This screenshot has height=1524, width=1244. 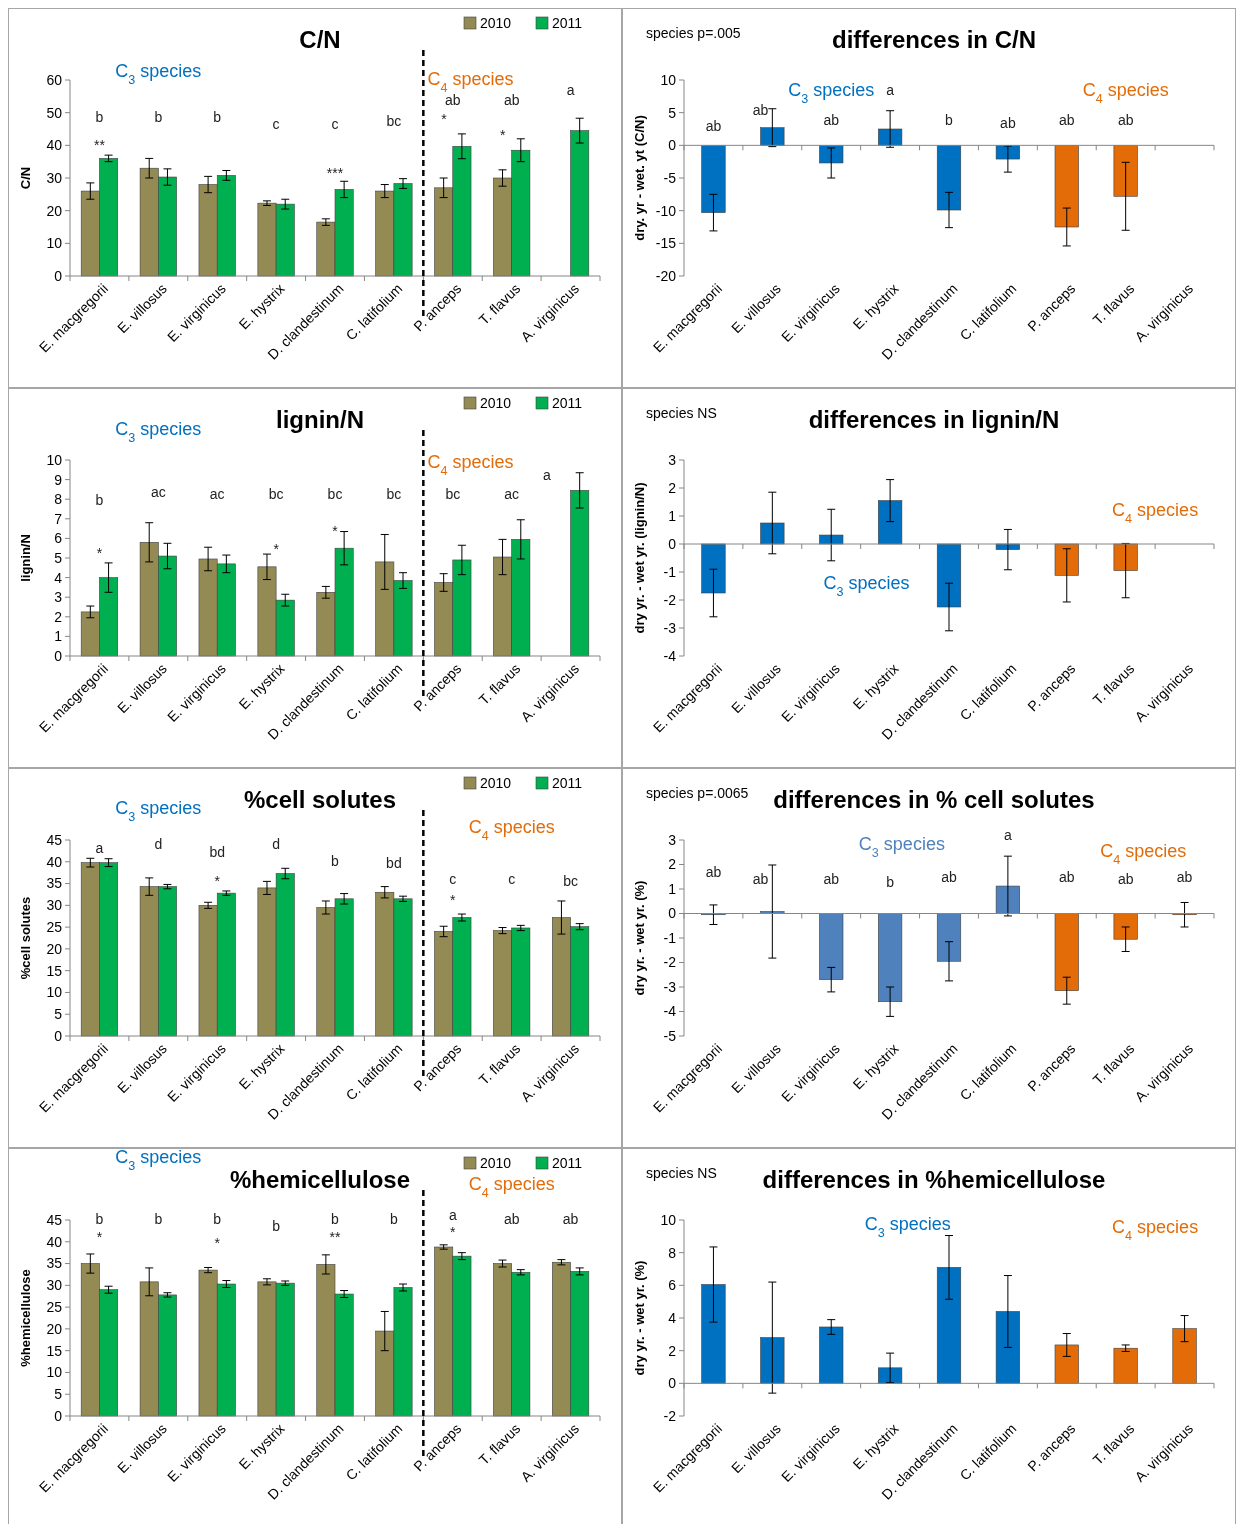 What do you see at coordinates (934, 39) in the screenshot?
I see `chart-title: differences in C/N` at bounding box center [934, 39].